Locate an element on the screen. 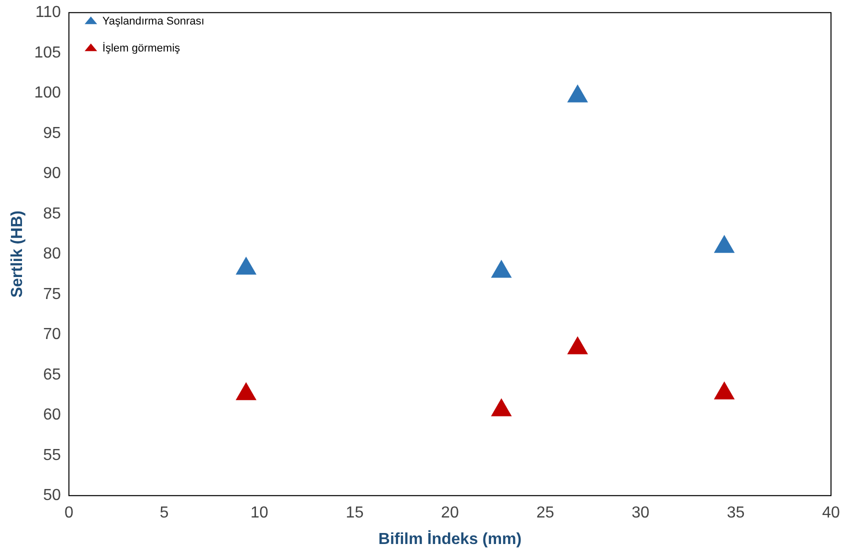 This screenshot has width=847, height=557. x-tick-label: 5 is located at coordinates (164, 513).